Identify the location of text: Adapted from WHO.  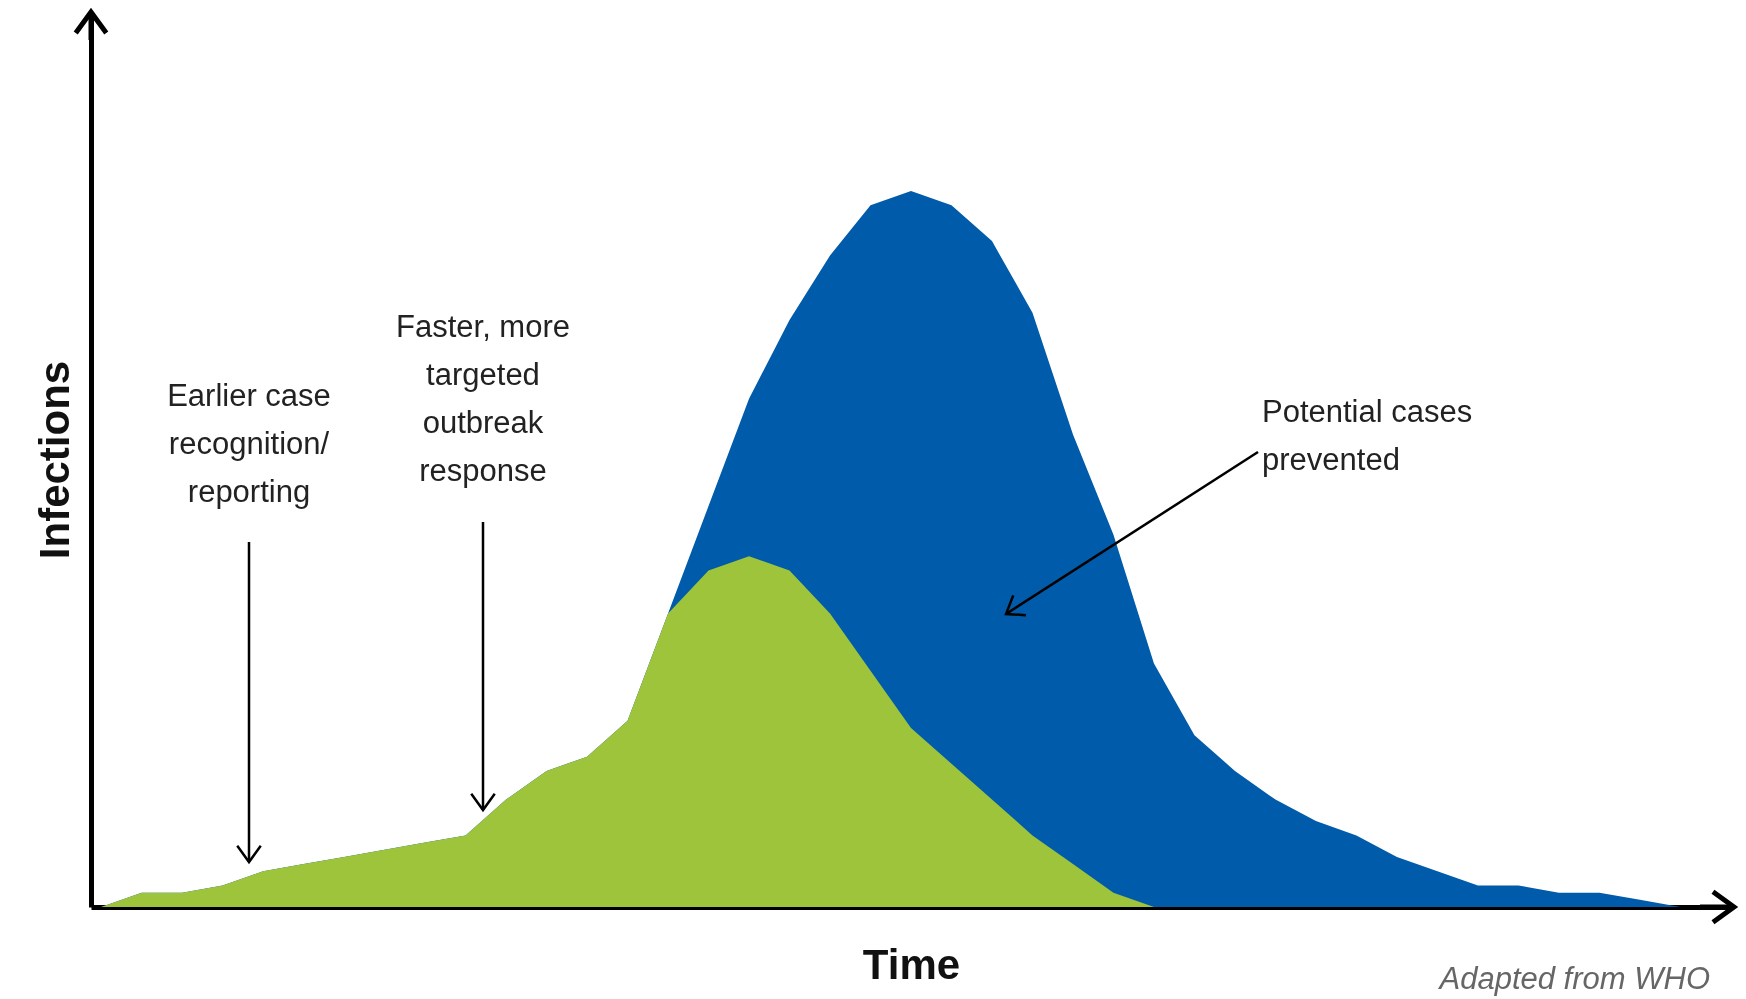
(1574, 979).